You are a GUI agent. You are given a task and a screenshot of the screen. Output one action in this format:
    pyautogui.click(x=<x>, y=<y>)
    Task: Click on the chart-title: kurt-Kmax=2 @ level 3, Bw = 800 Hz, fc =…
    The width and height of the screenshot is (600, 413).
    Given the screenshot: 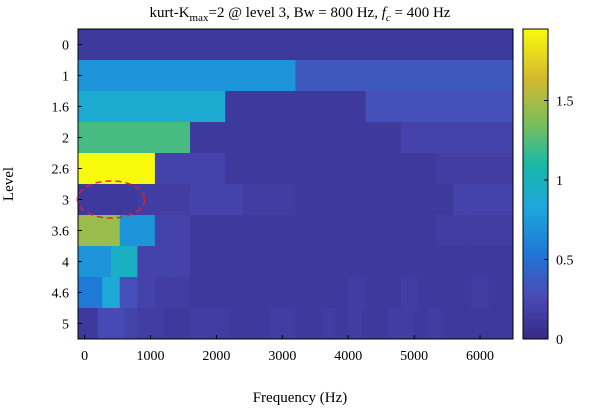 What is the action you would take?
    pyautogui.click(x=300, y=14)
    